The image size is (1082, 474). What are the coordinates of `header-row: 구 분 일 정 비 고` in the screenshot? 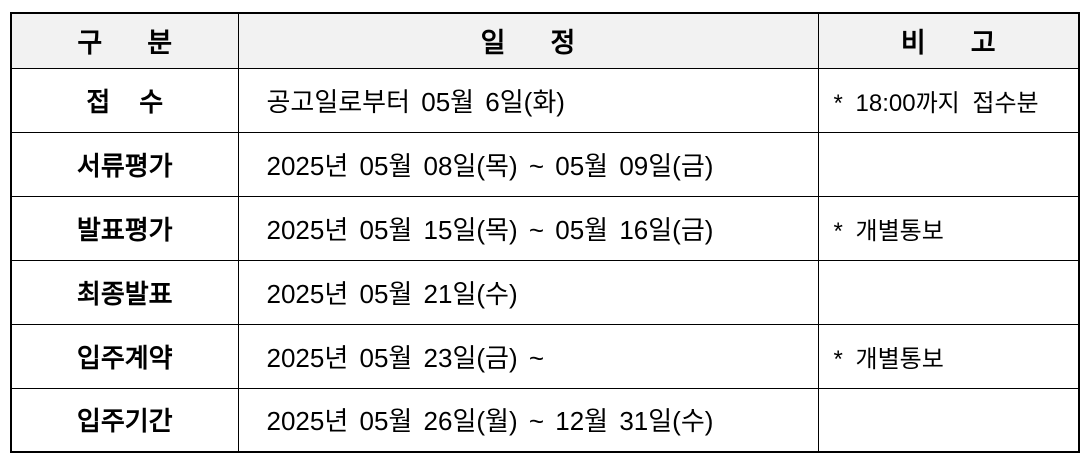 It's located at (545, 40).